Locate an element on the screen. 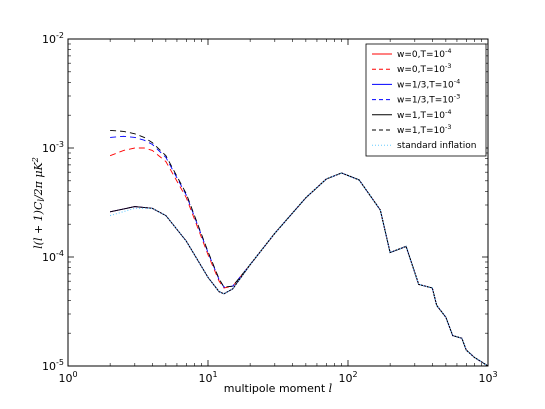 The width and height of the screenshot is (545, 409). legend-label-6: standard inflation is located at coordinates (436, 146).